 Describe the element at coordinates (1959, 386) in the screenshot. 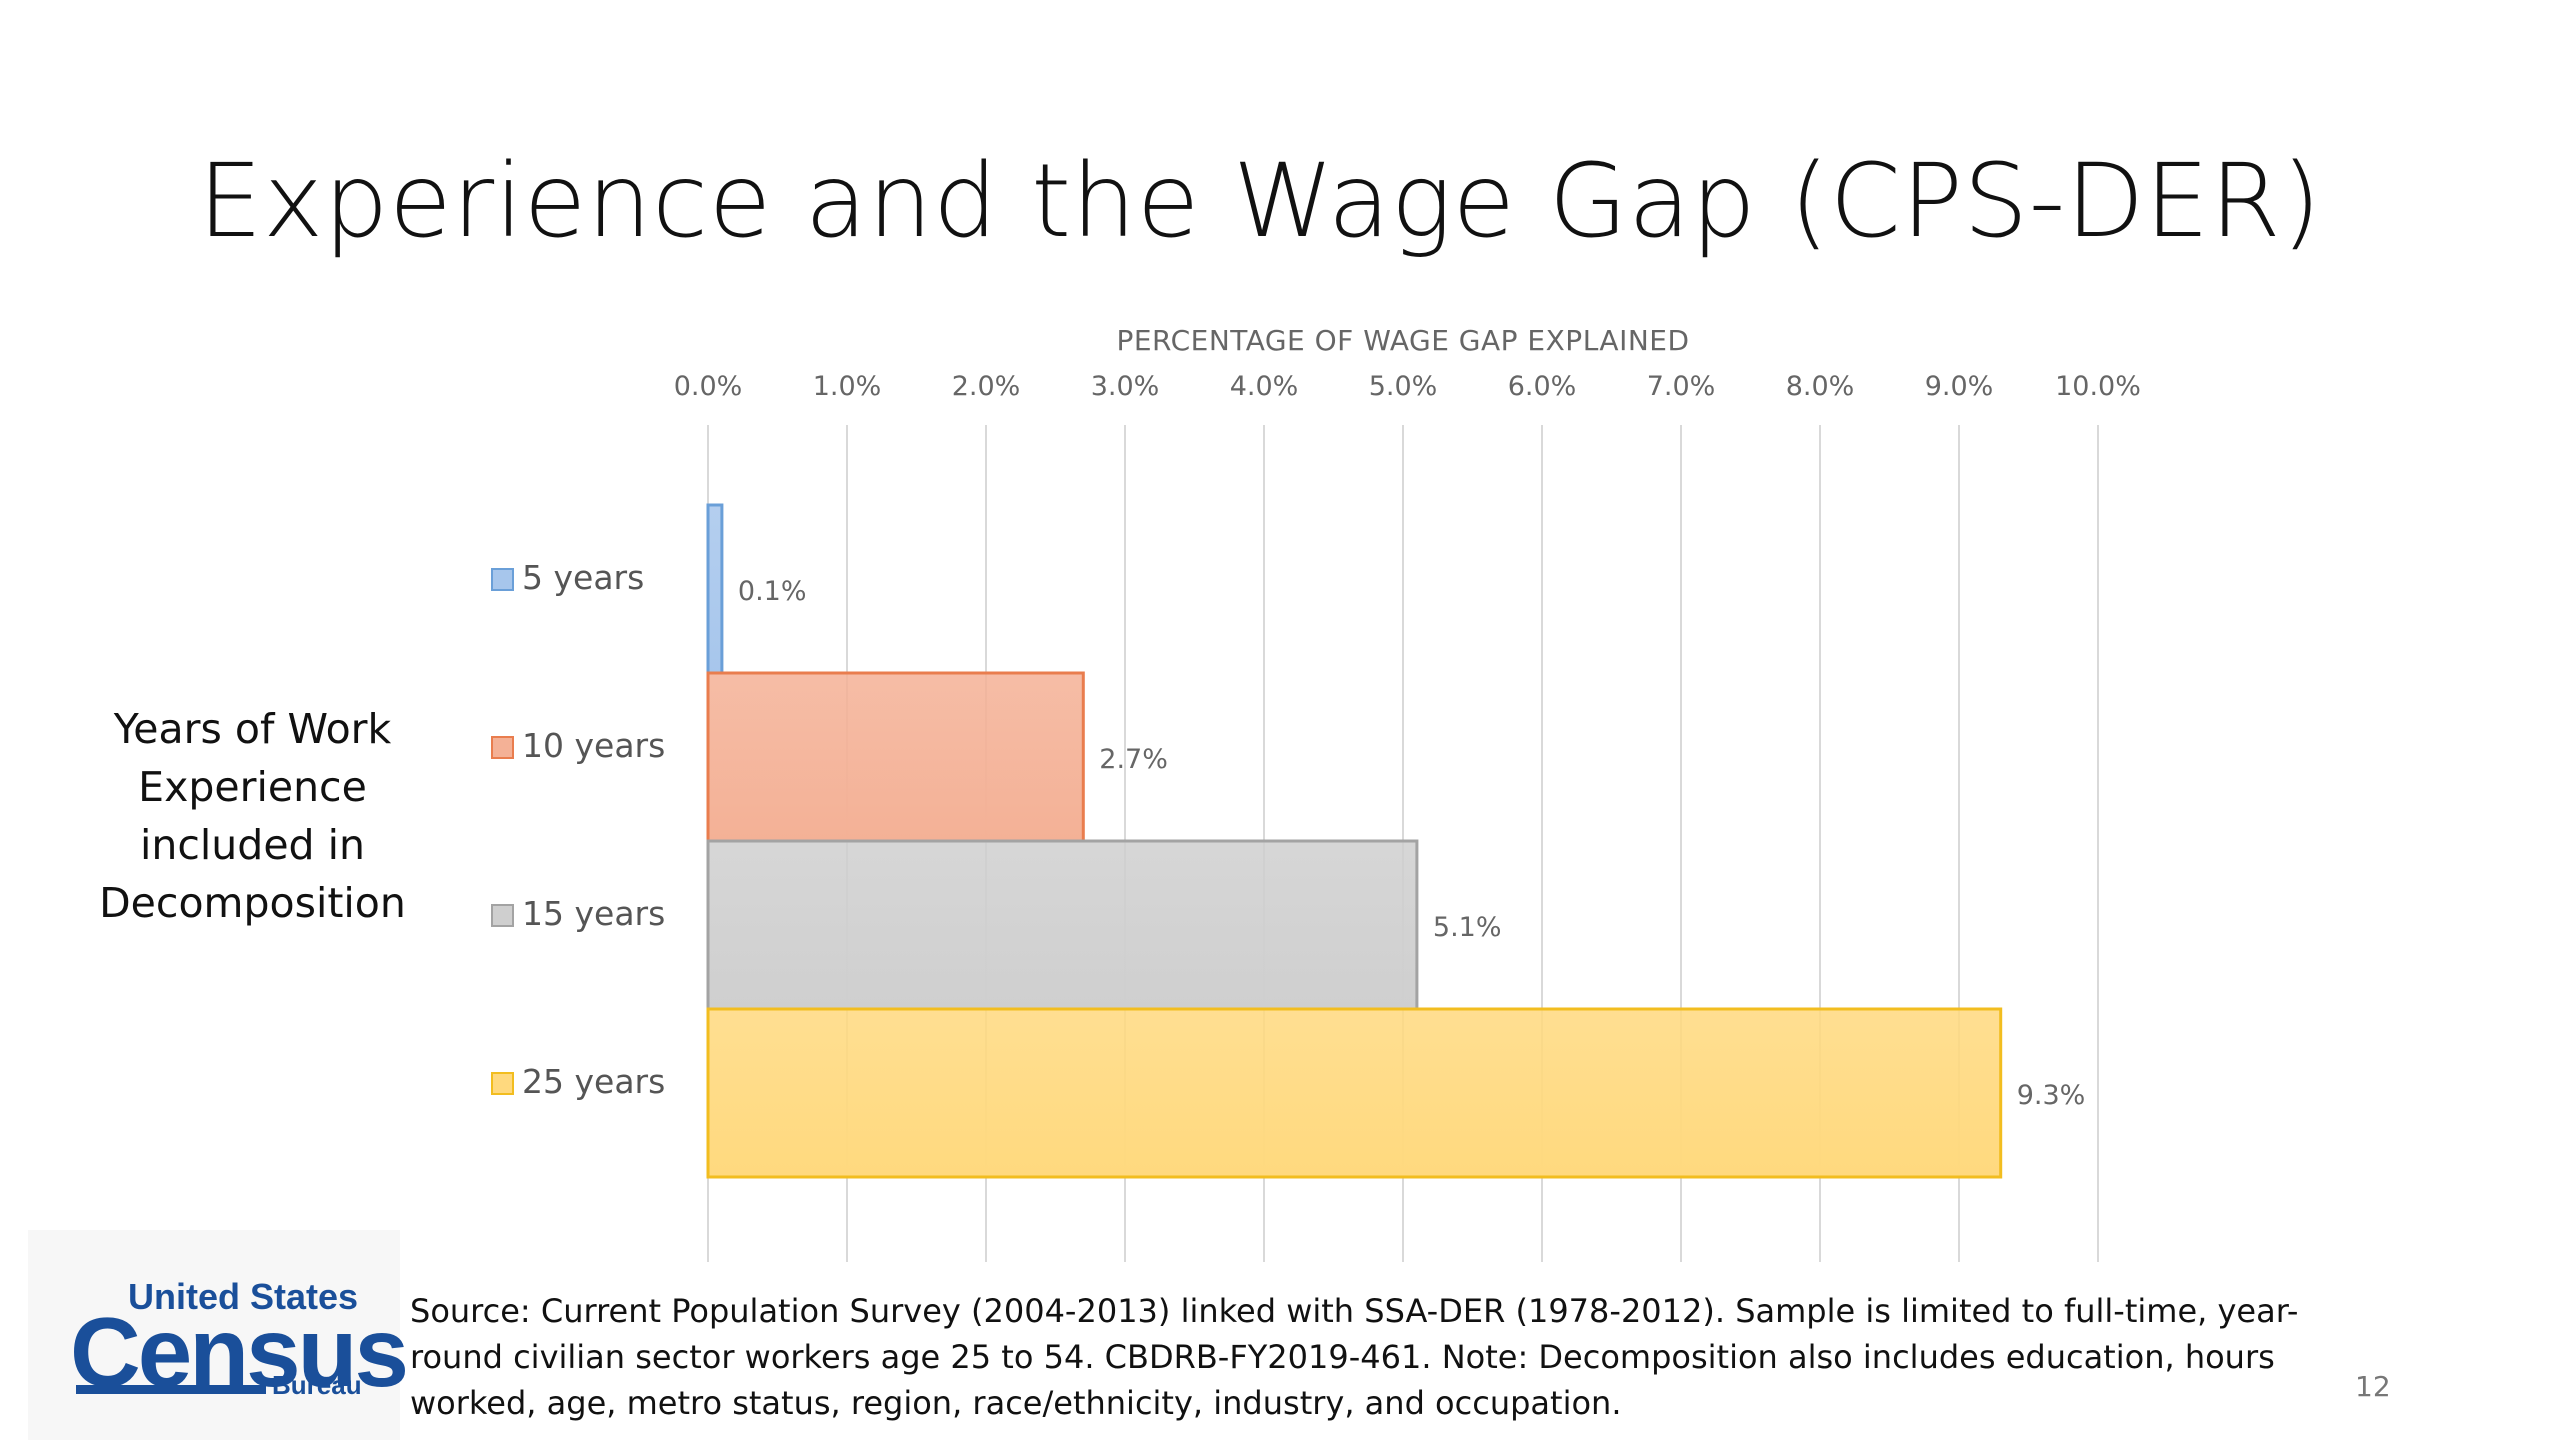

I see `x-tick-label: 9.0%` at that location.